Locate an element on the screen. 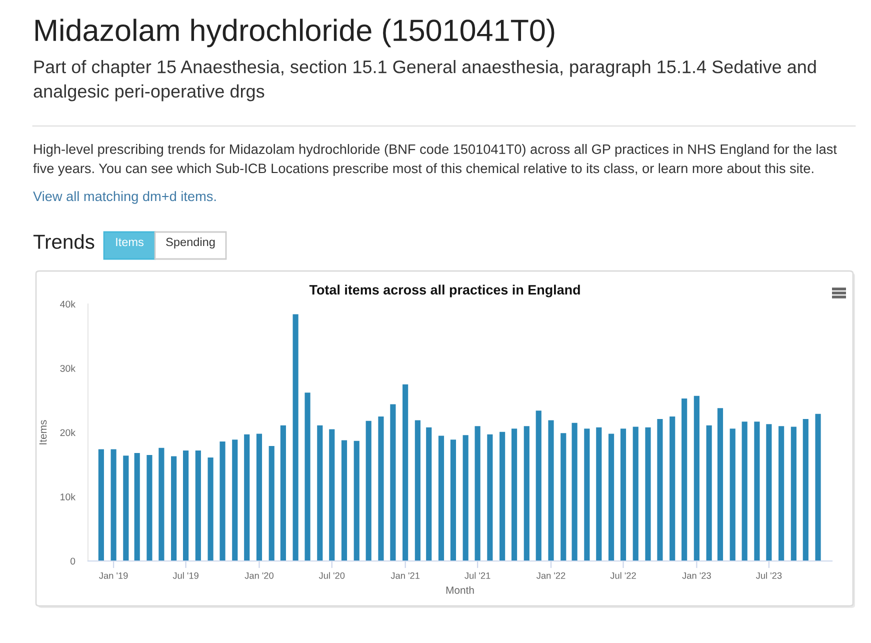 The width and height of the screenshot is (871, 643). text: Items is located at coordinates (130, 242).